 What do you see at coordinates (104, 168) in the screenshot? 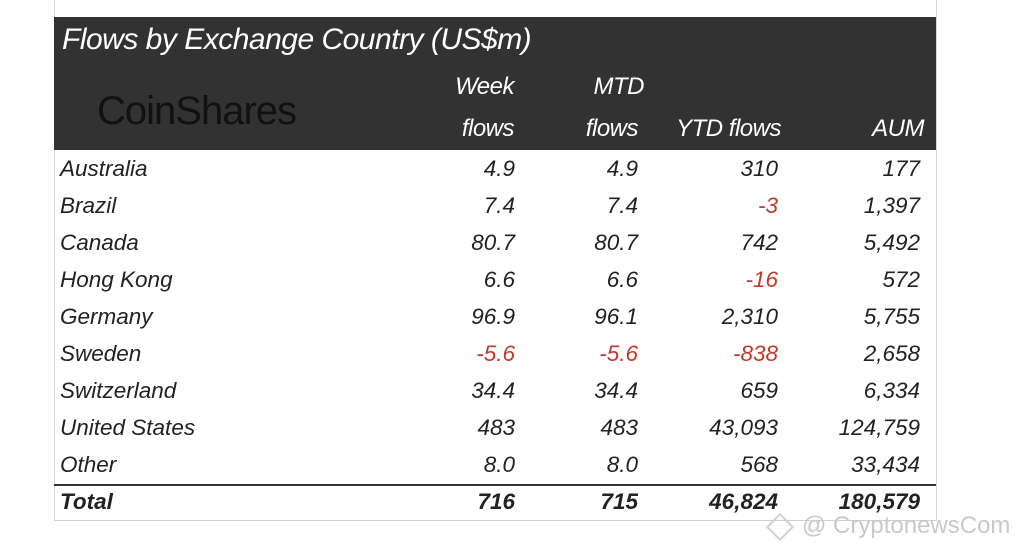
I see `country-cell: Australia` at bounding box center [104, 168].